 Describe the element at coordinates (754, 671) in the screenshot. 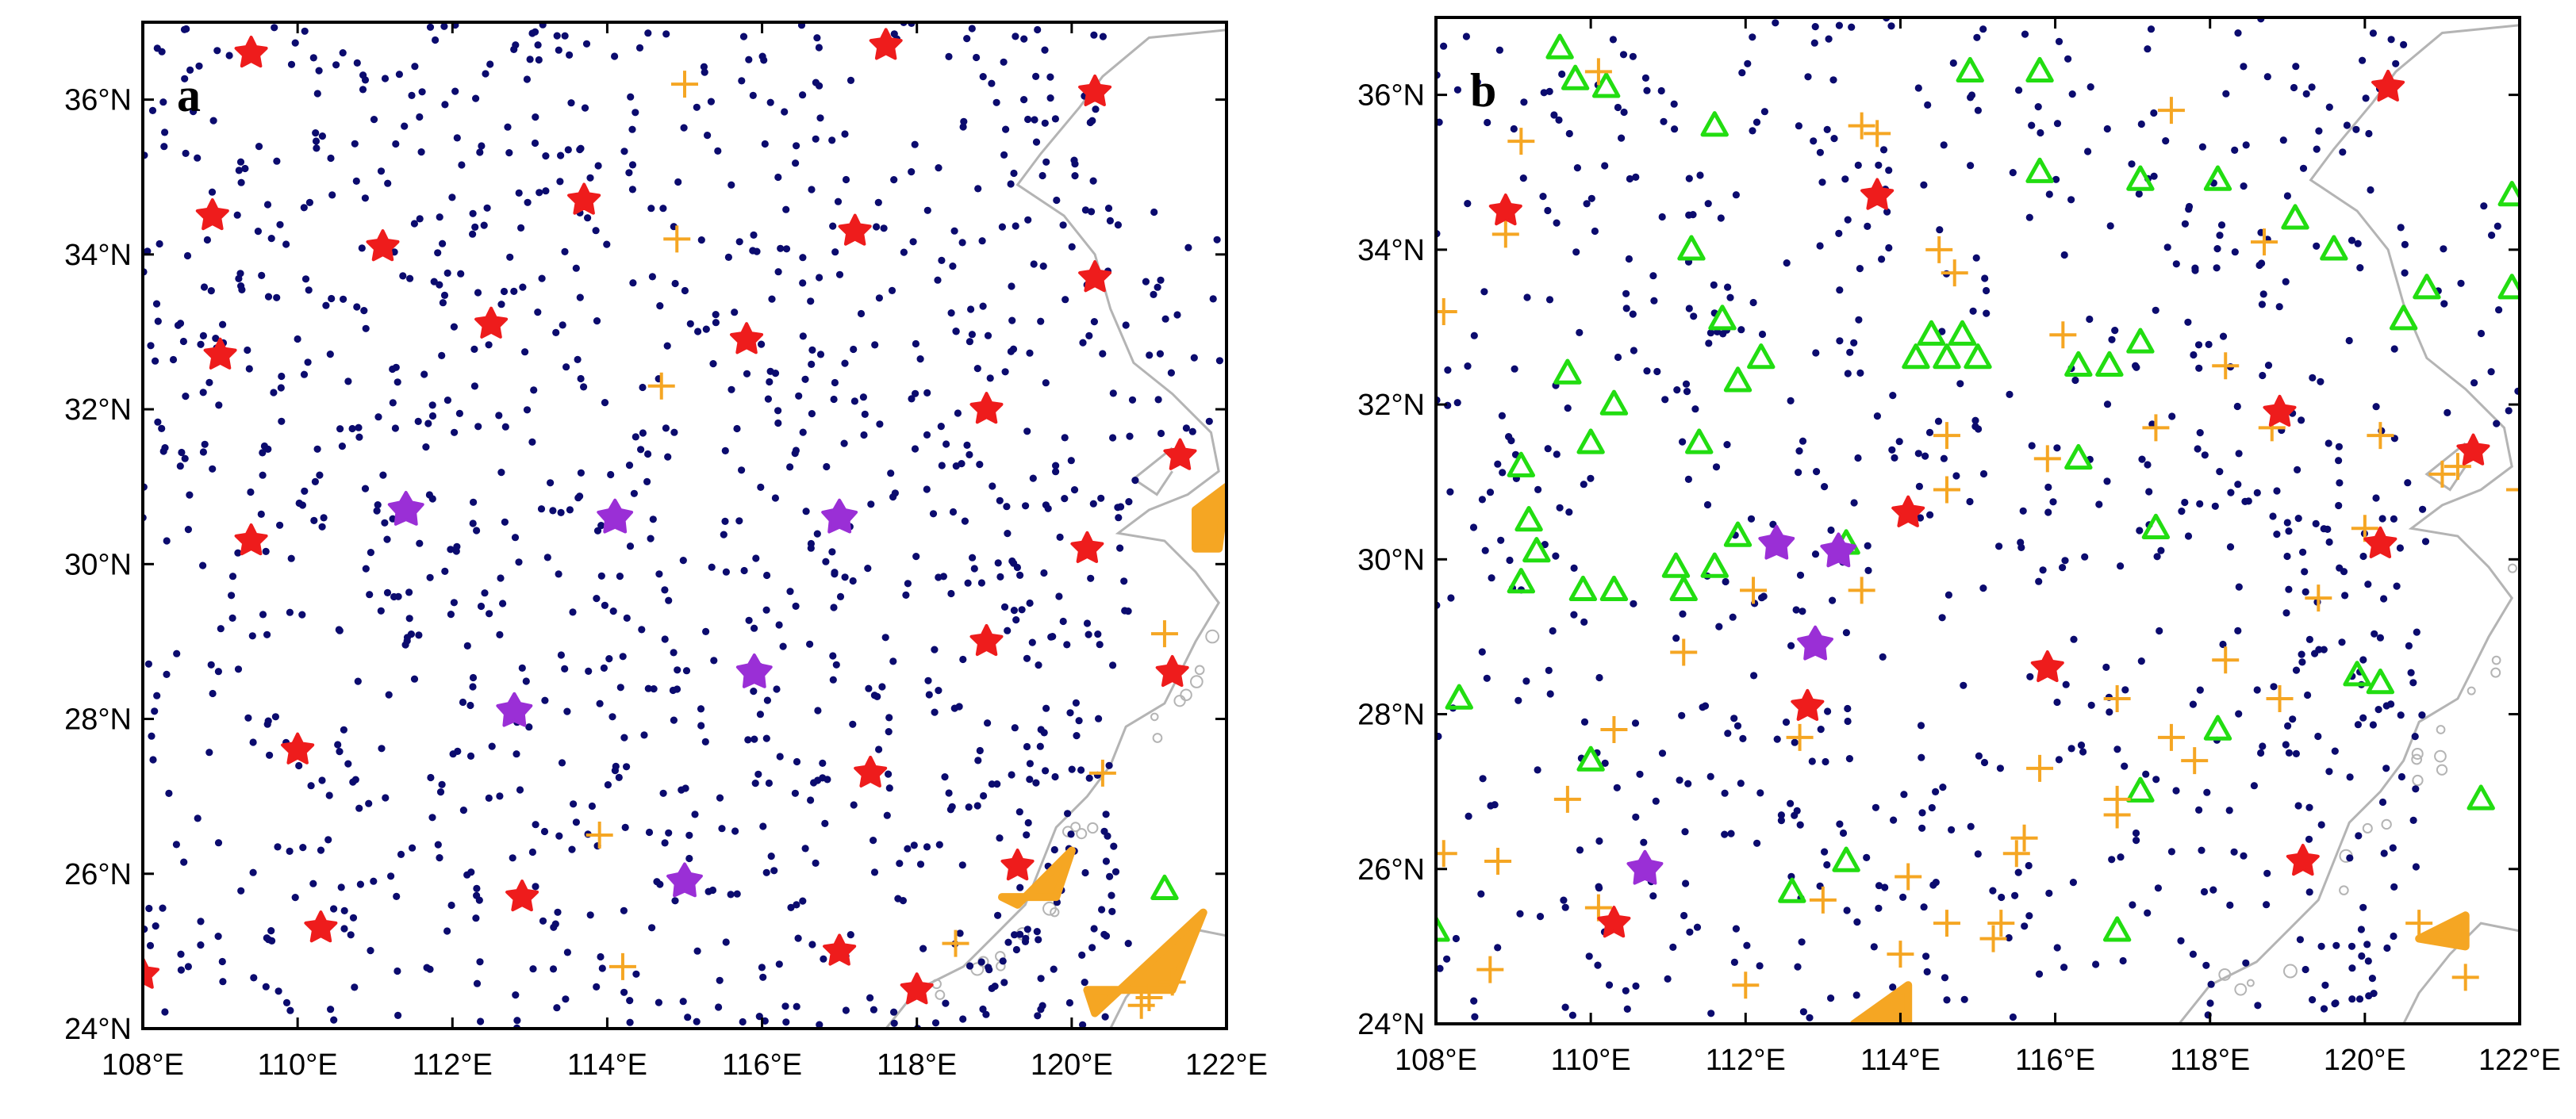

I see `purple-star-station` at that location.